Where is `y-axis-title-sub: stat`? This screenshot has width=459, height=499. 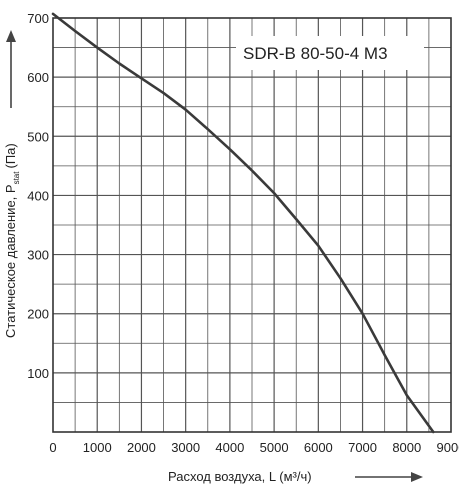
y-axis-title-sub: stat is located at coordinates (16, 178).